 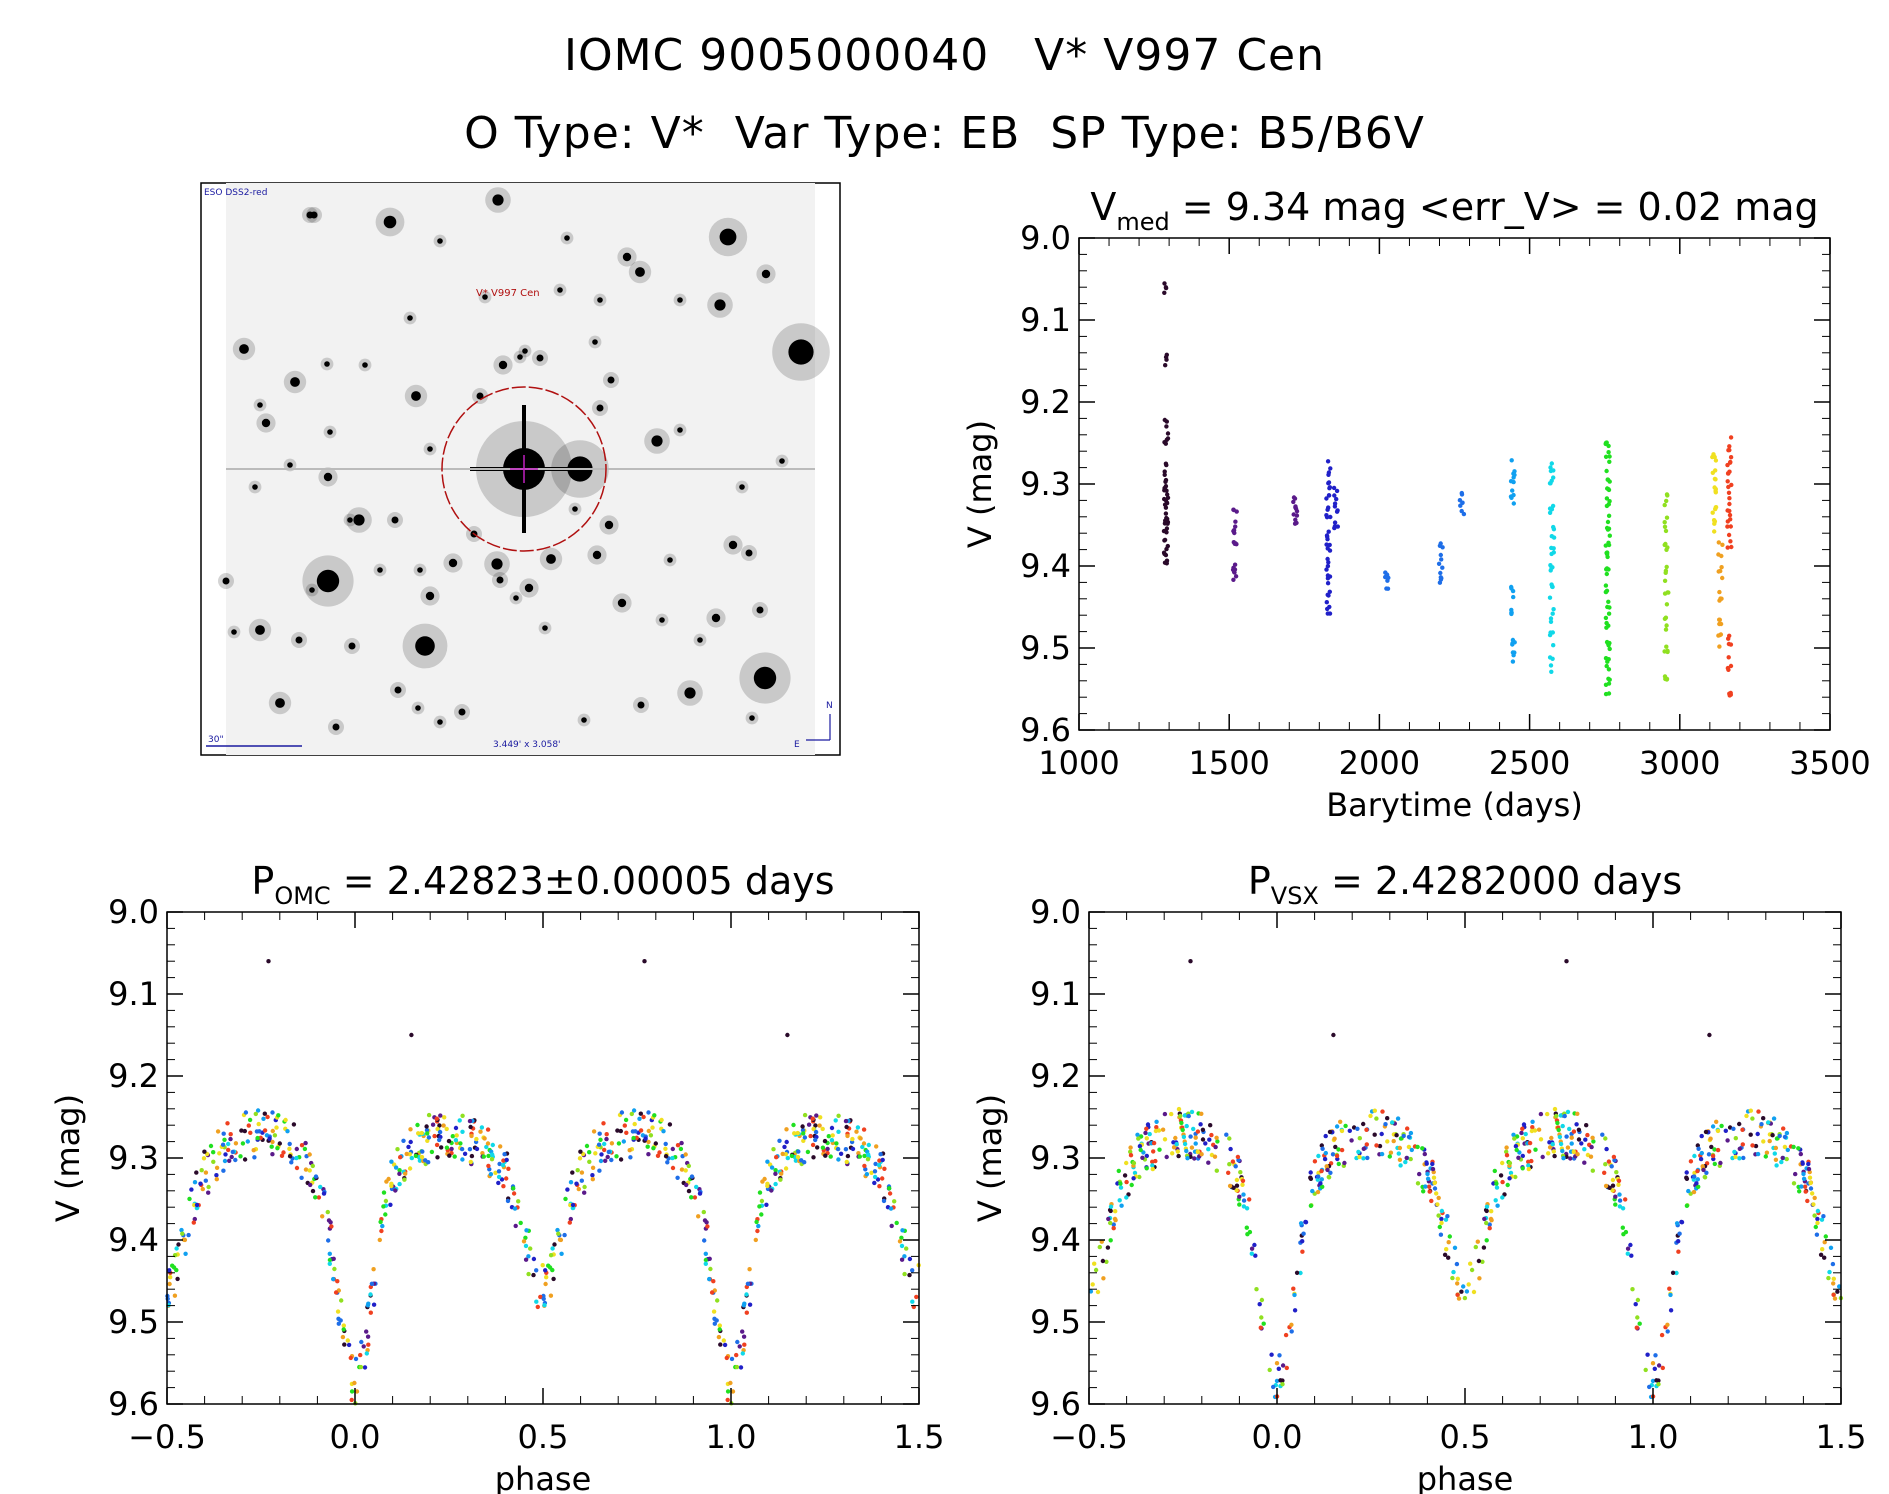 I want to click on y-tick-label: 9.0, so click(x=1045, y=238).